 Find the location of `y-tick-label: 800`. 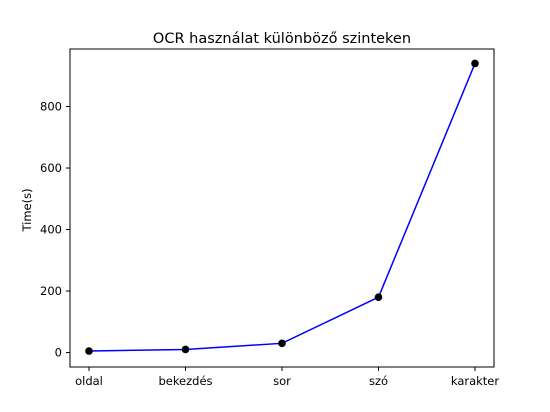

y-tick-label: 800 is located at coordinates (51, 107).